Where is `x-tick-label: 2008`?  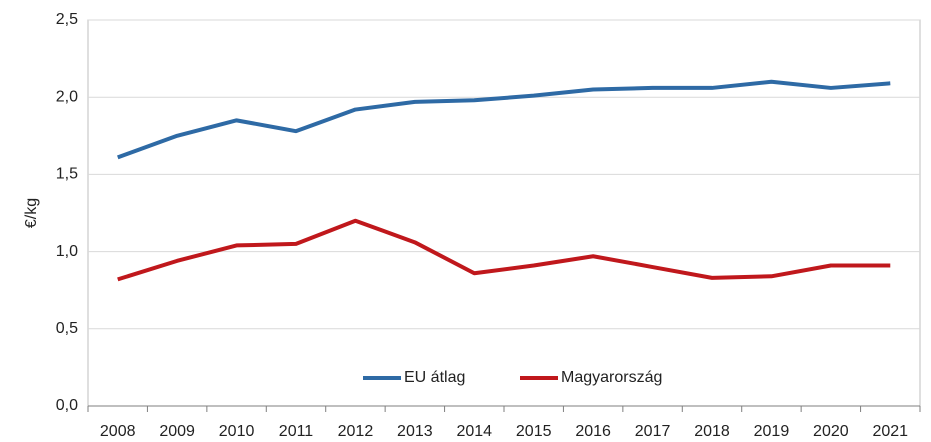 x-tick-label: 2008 is located at coordinates (118, 431).